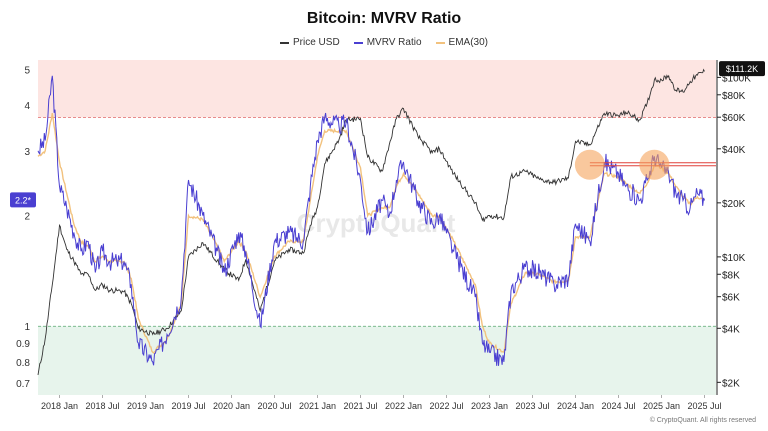 This screenshot has height=431, width=768. What do you see at coordinates (284, 42) in the screenshot?
I see `legend-swatch-price` at bounding box center [284, 42].